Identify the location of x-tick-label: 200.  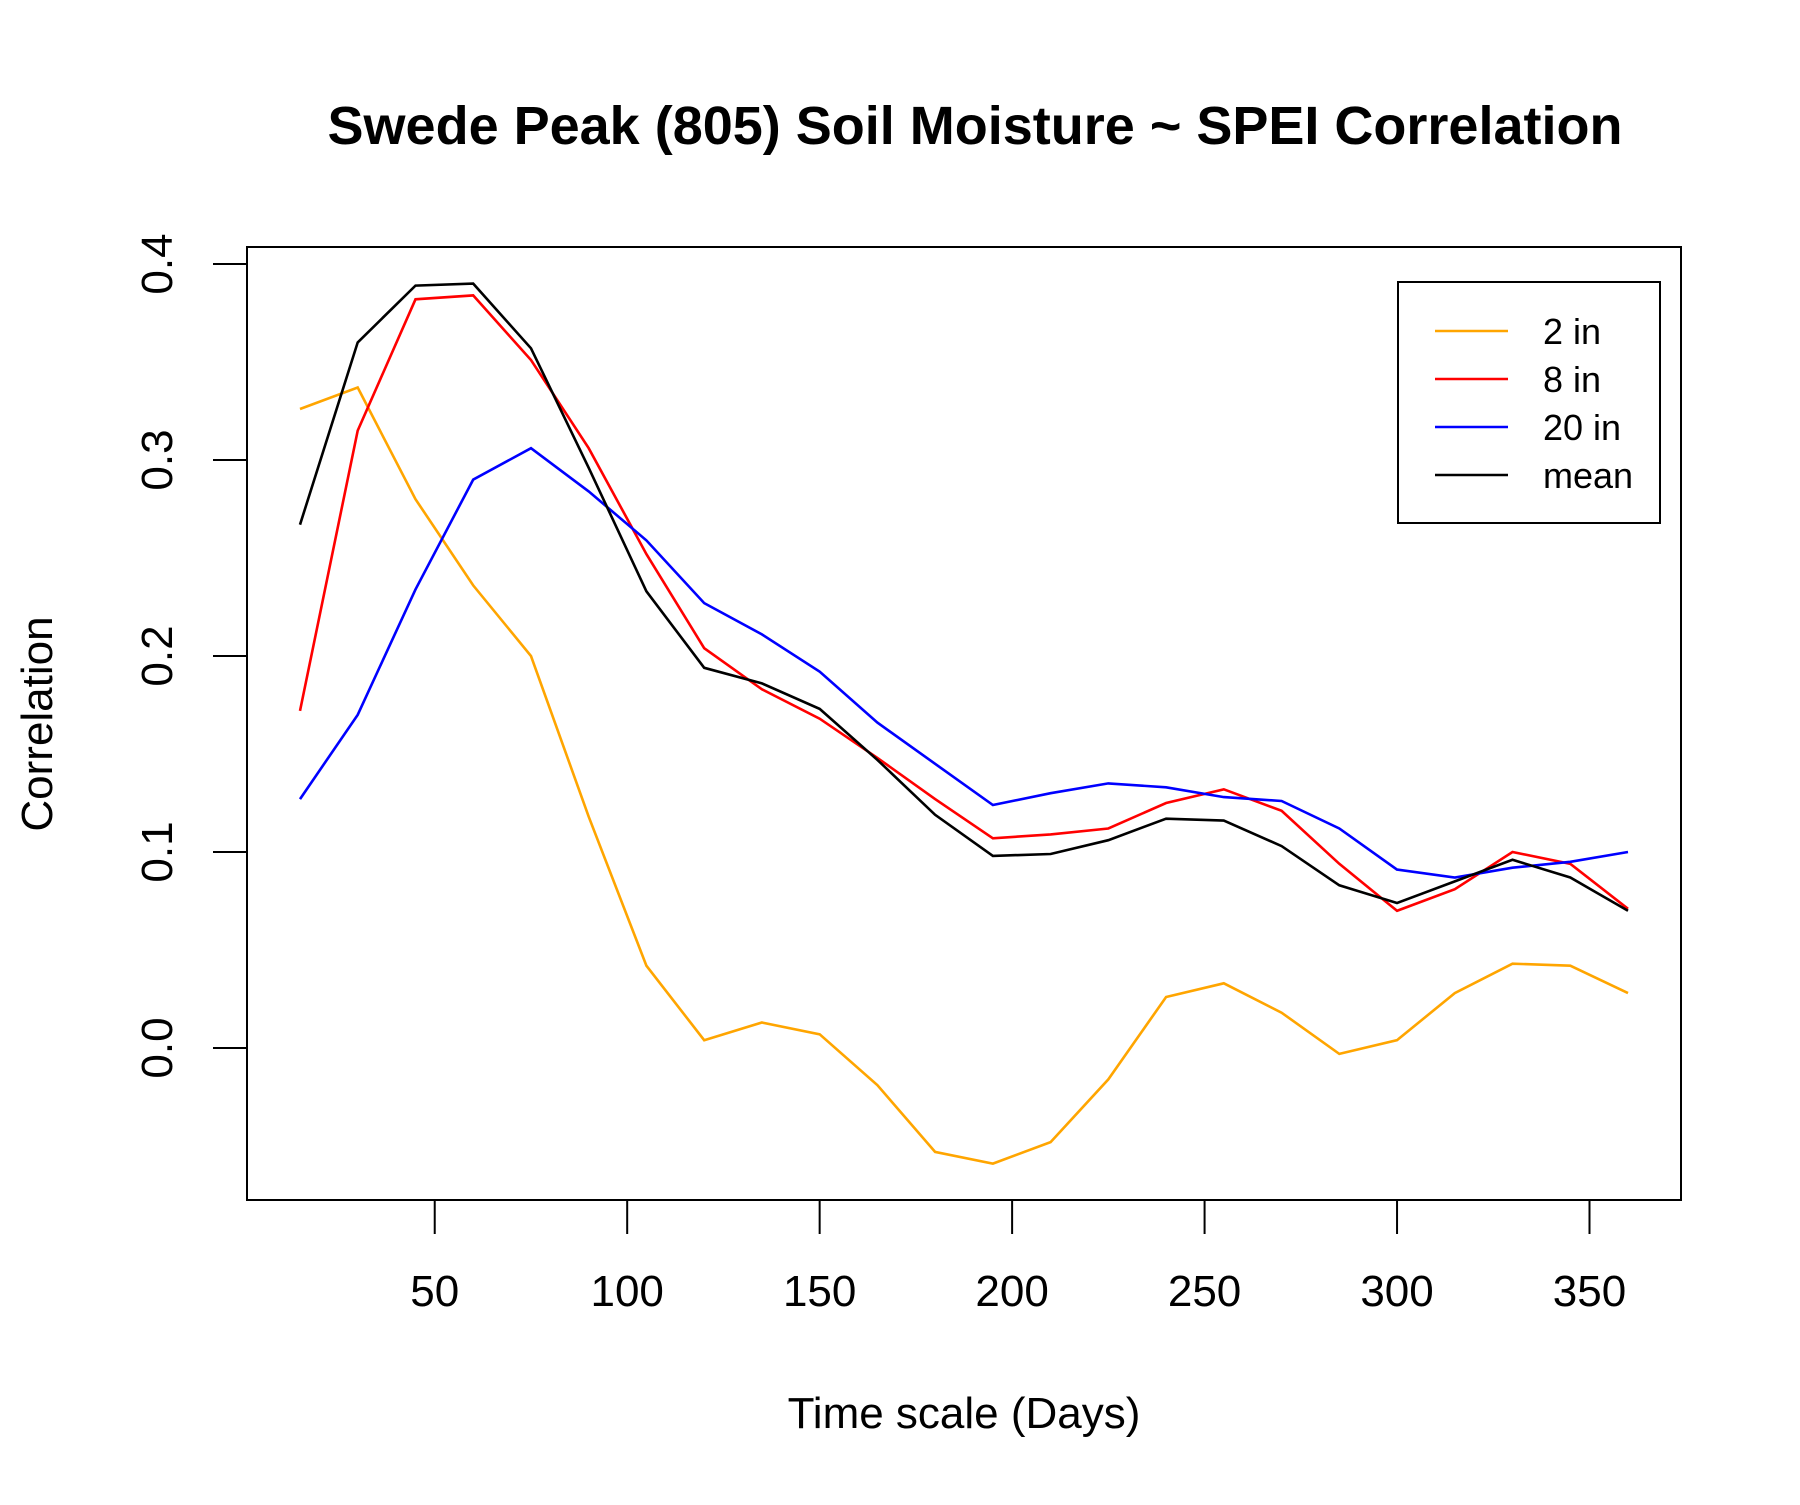
(1011, 1291).